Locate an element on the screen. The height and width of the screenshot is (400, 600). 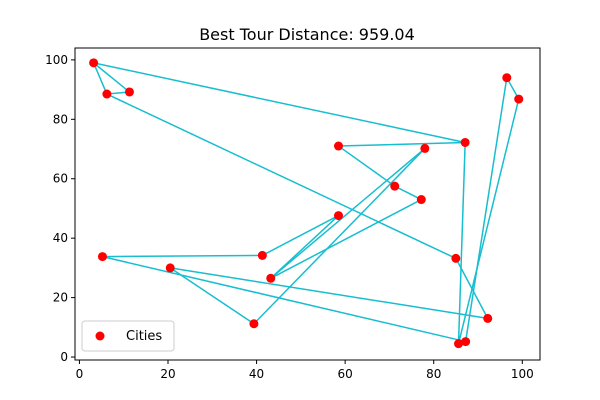
y-axis-ticks: 0 20 40 60 80 100 is located at coordinates (60, 208).